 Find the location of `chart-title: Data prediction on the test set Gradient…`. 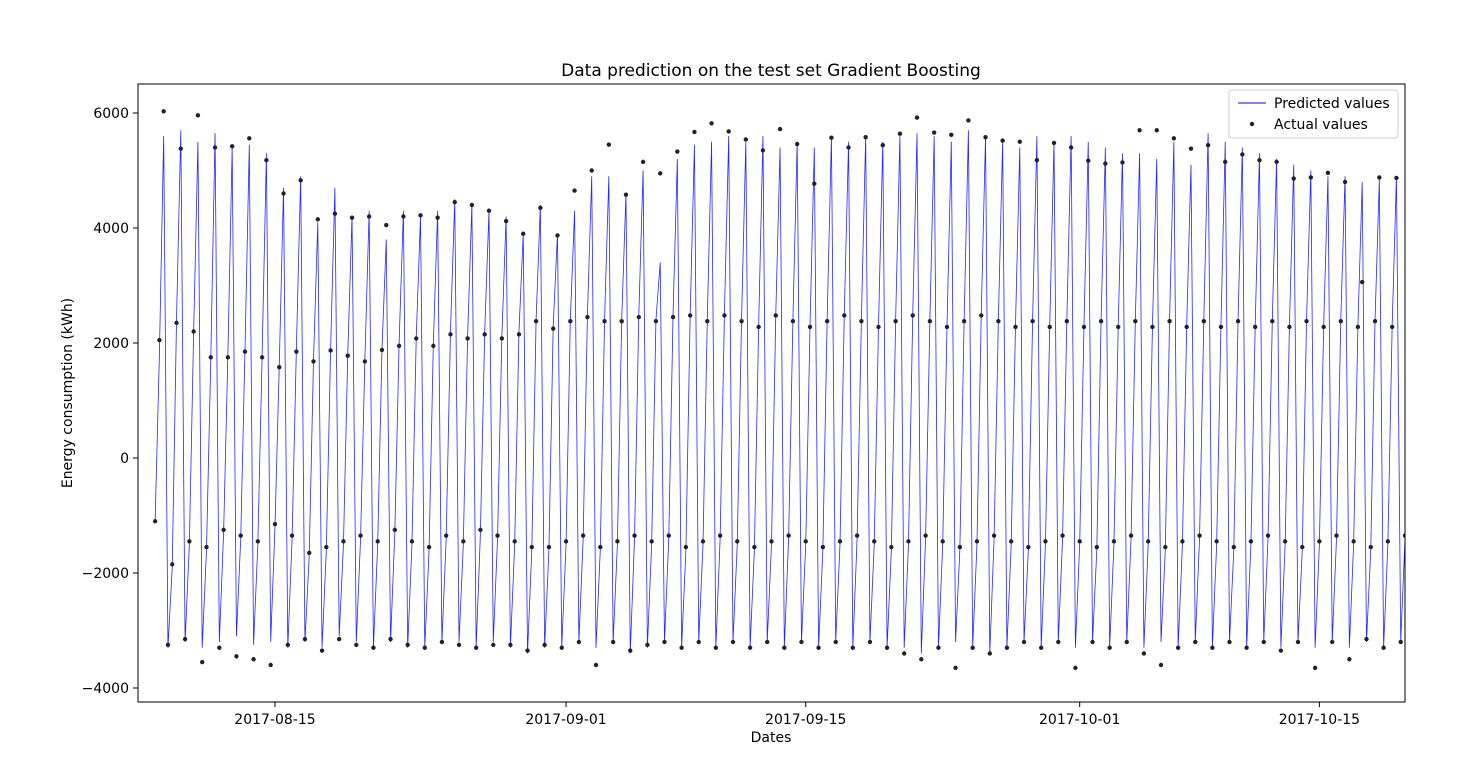

chart-title: Data prediction on the test set Gradient… is located at coordinates (771, 71).